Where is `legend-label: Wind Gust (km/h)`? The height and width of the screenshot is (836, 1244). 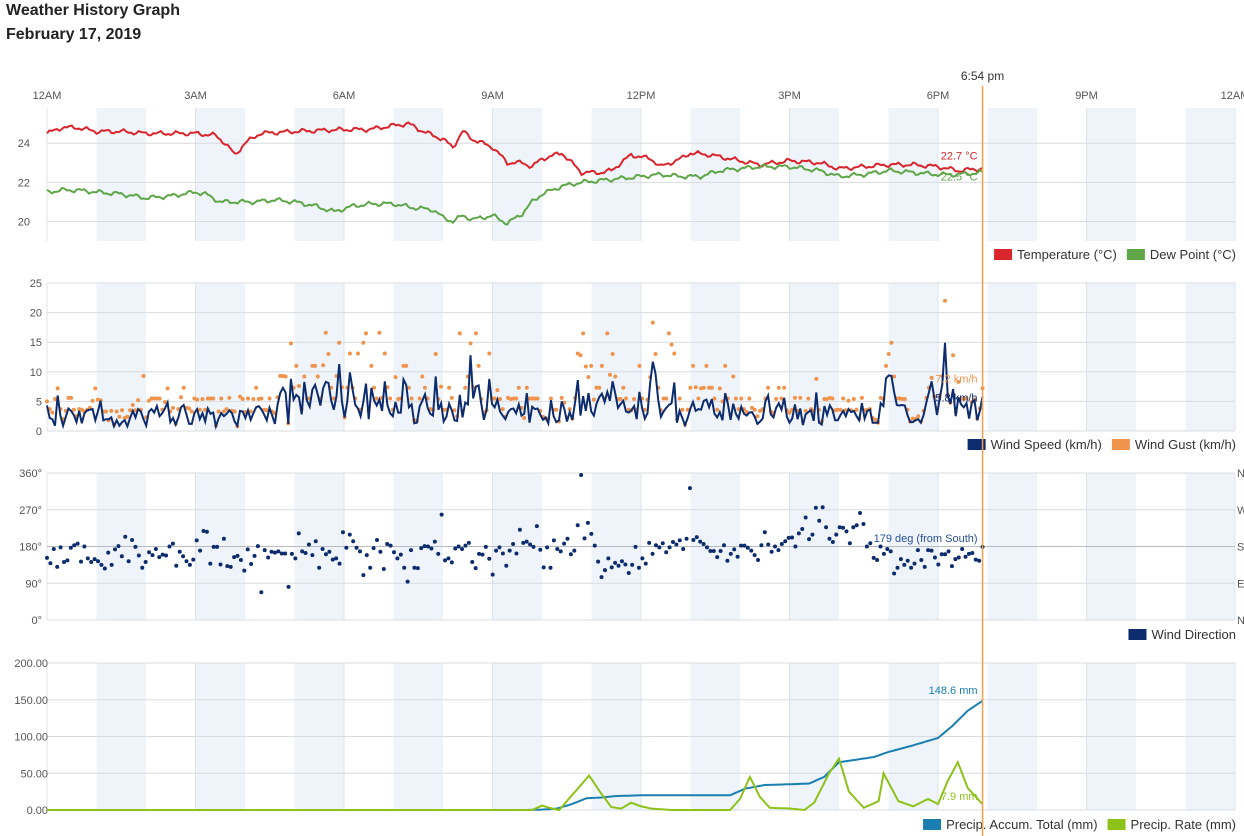
legend-label: Wind Gust (km/h) is located at coordinates (1185, 444).